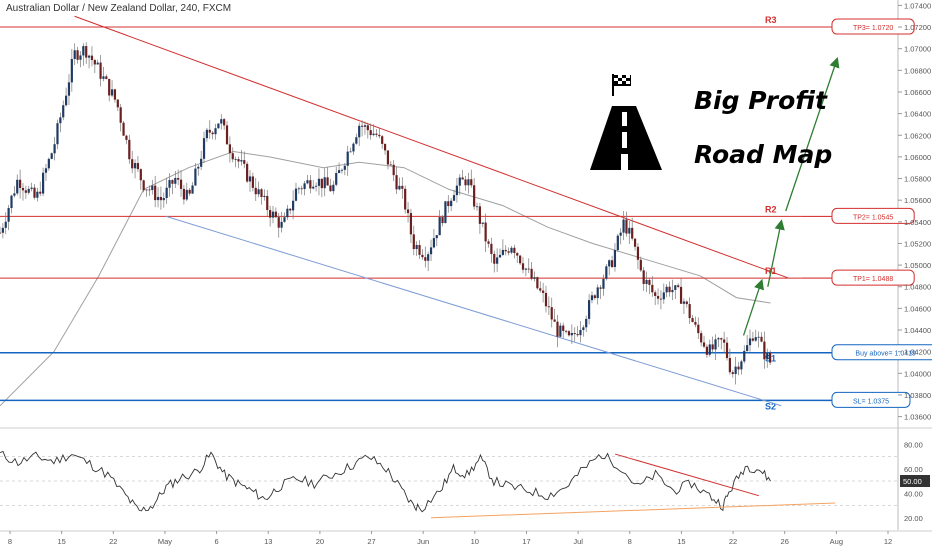 This screenshot has height=555, width=932. I want to click on time-tick-label: 17, so click(526, 541).